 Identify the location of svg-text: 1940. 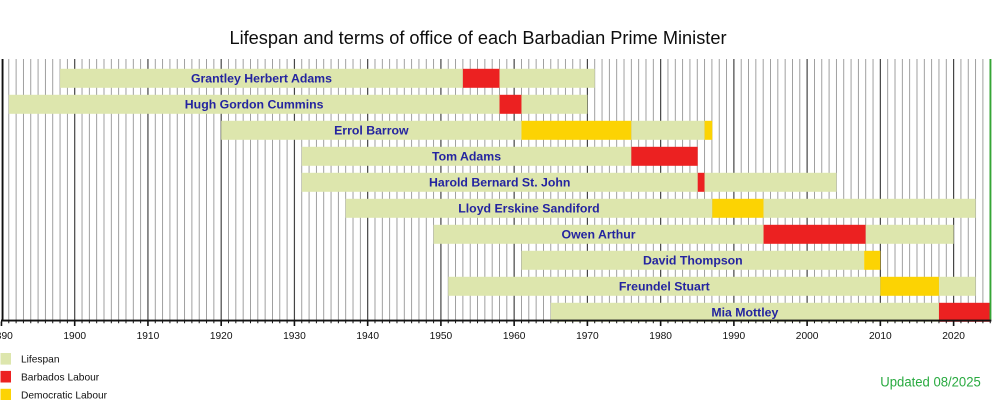
(367, 336).